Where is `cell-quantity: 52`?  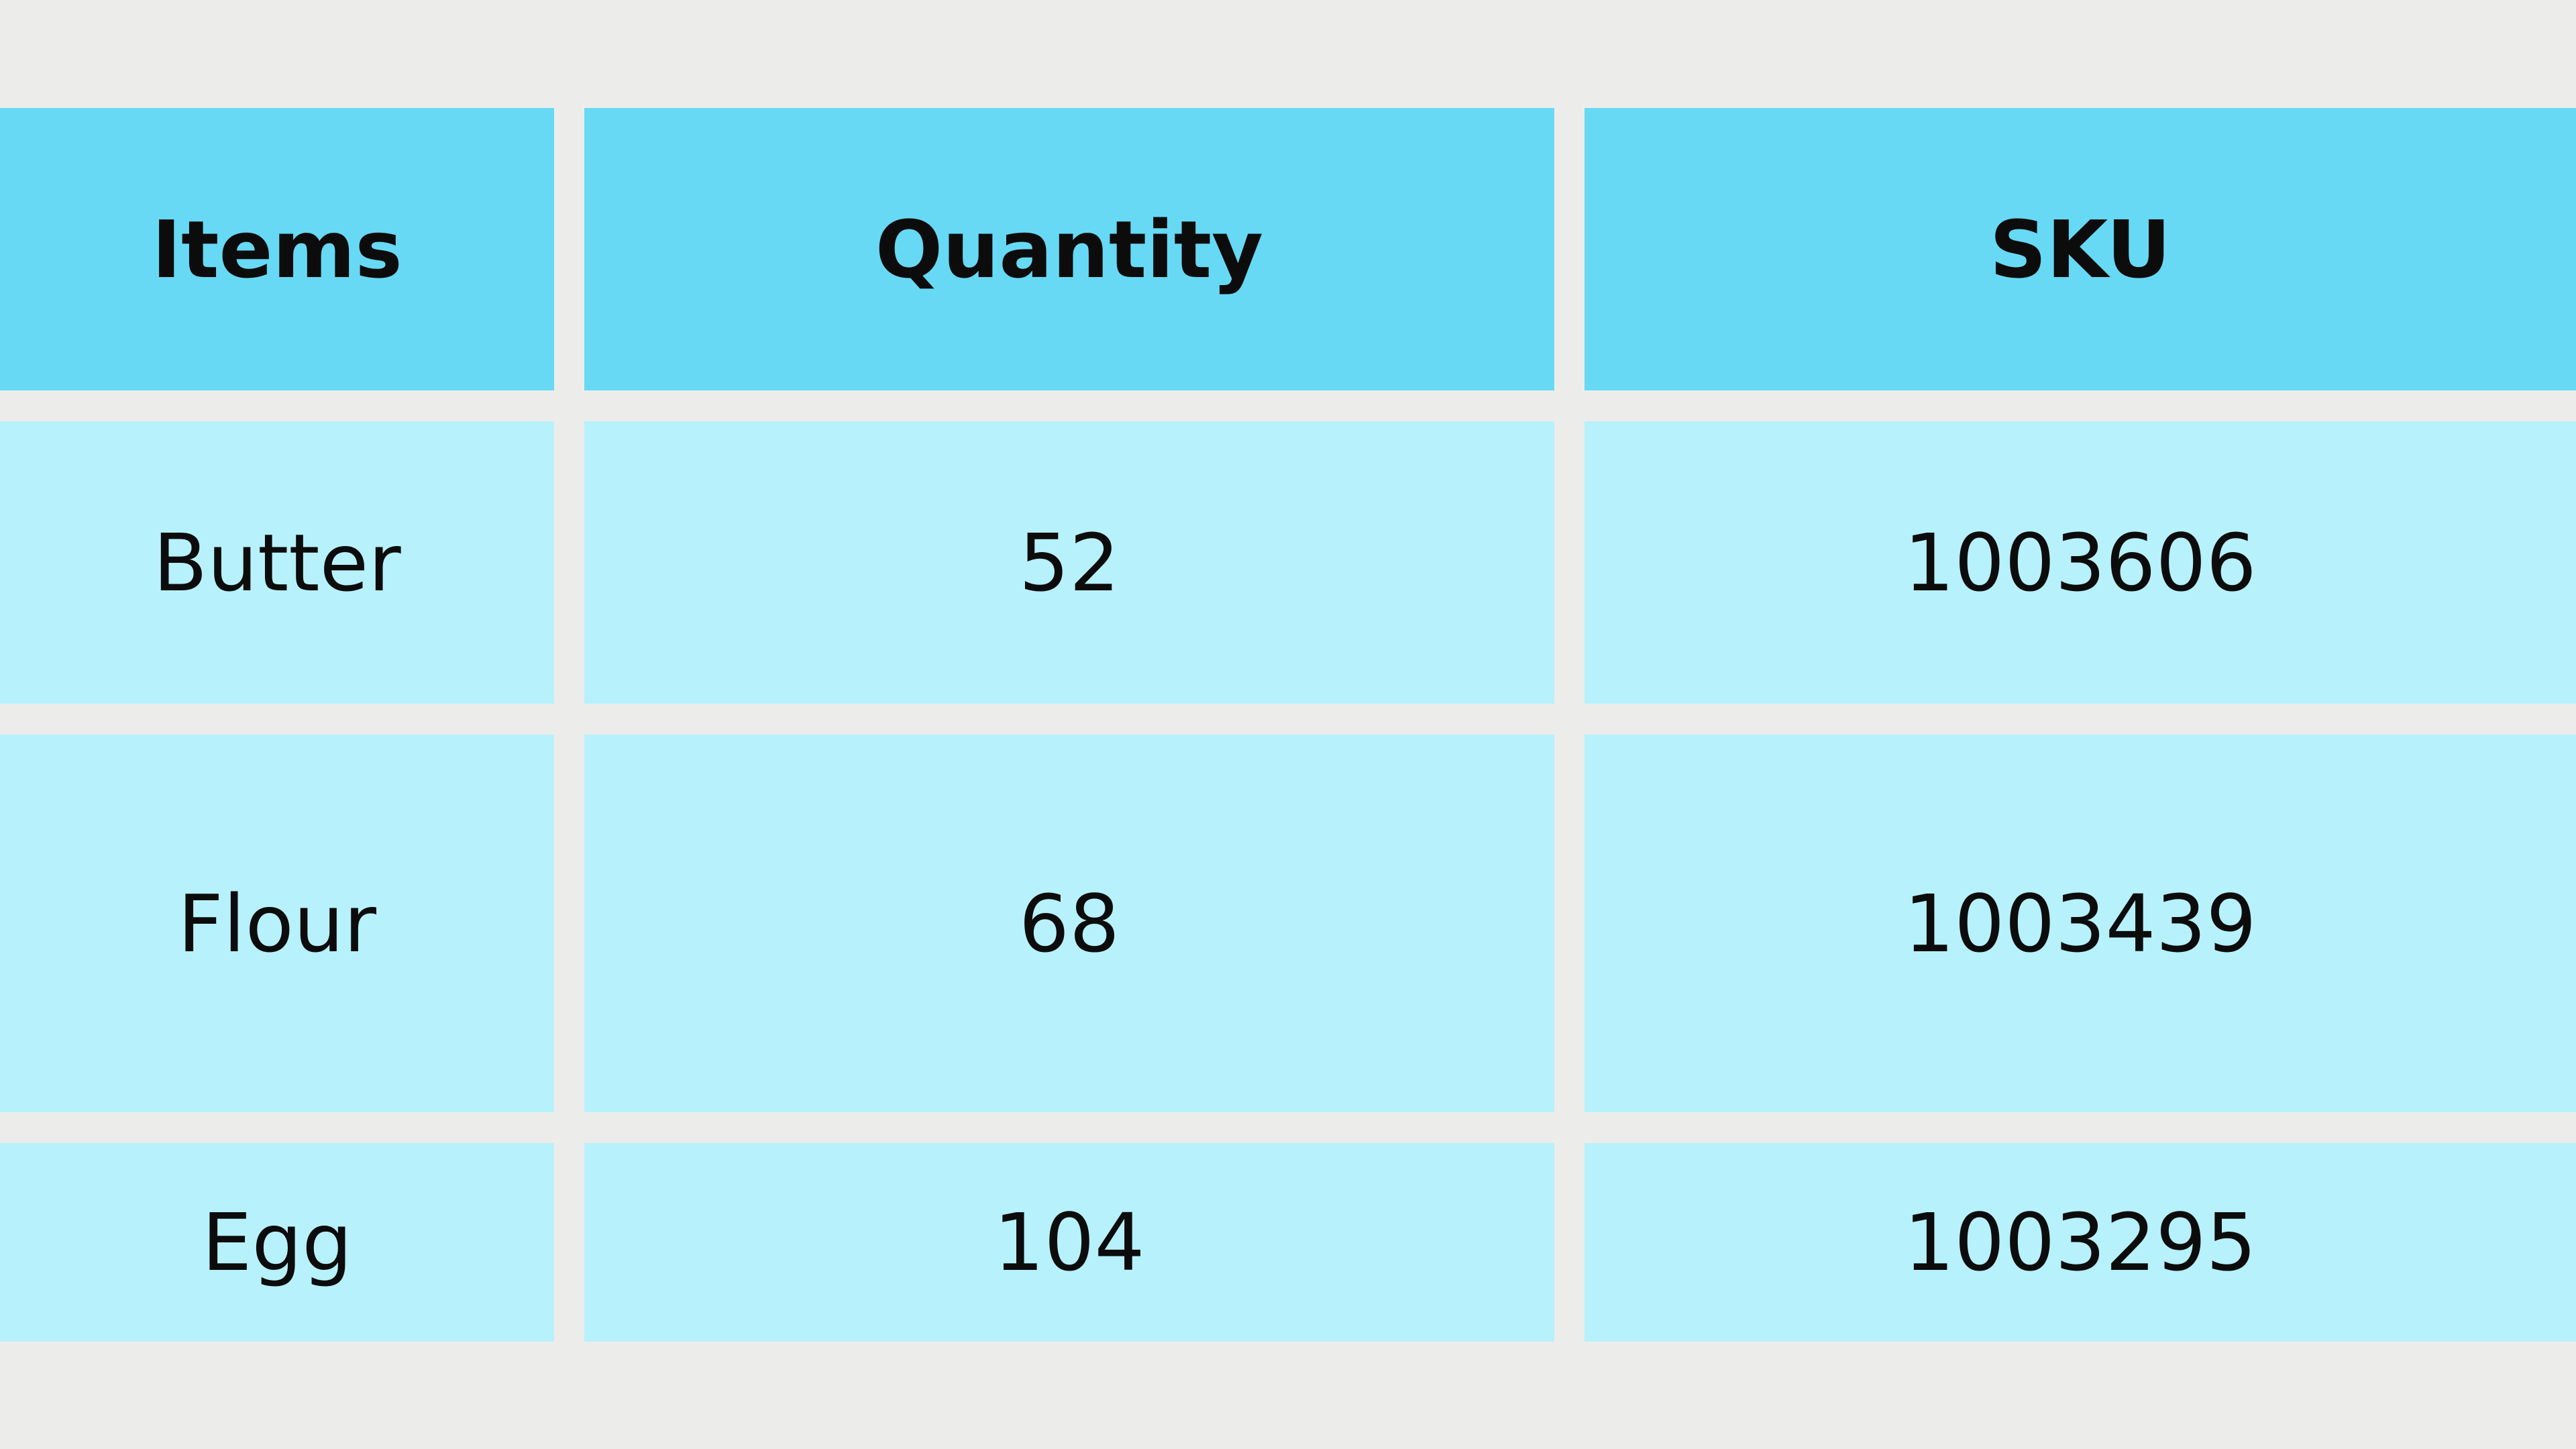 cell-quantity: 52 is located at coordinates (1069, 562).